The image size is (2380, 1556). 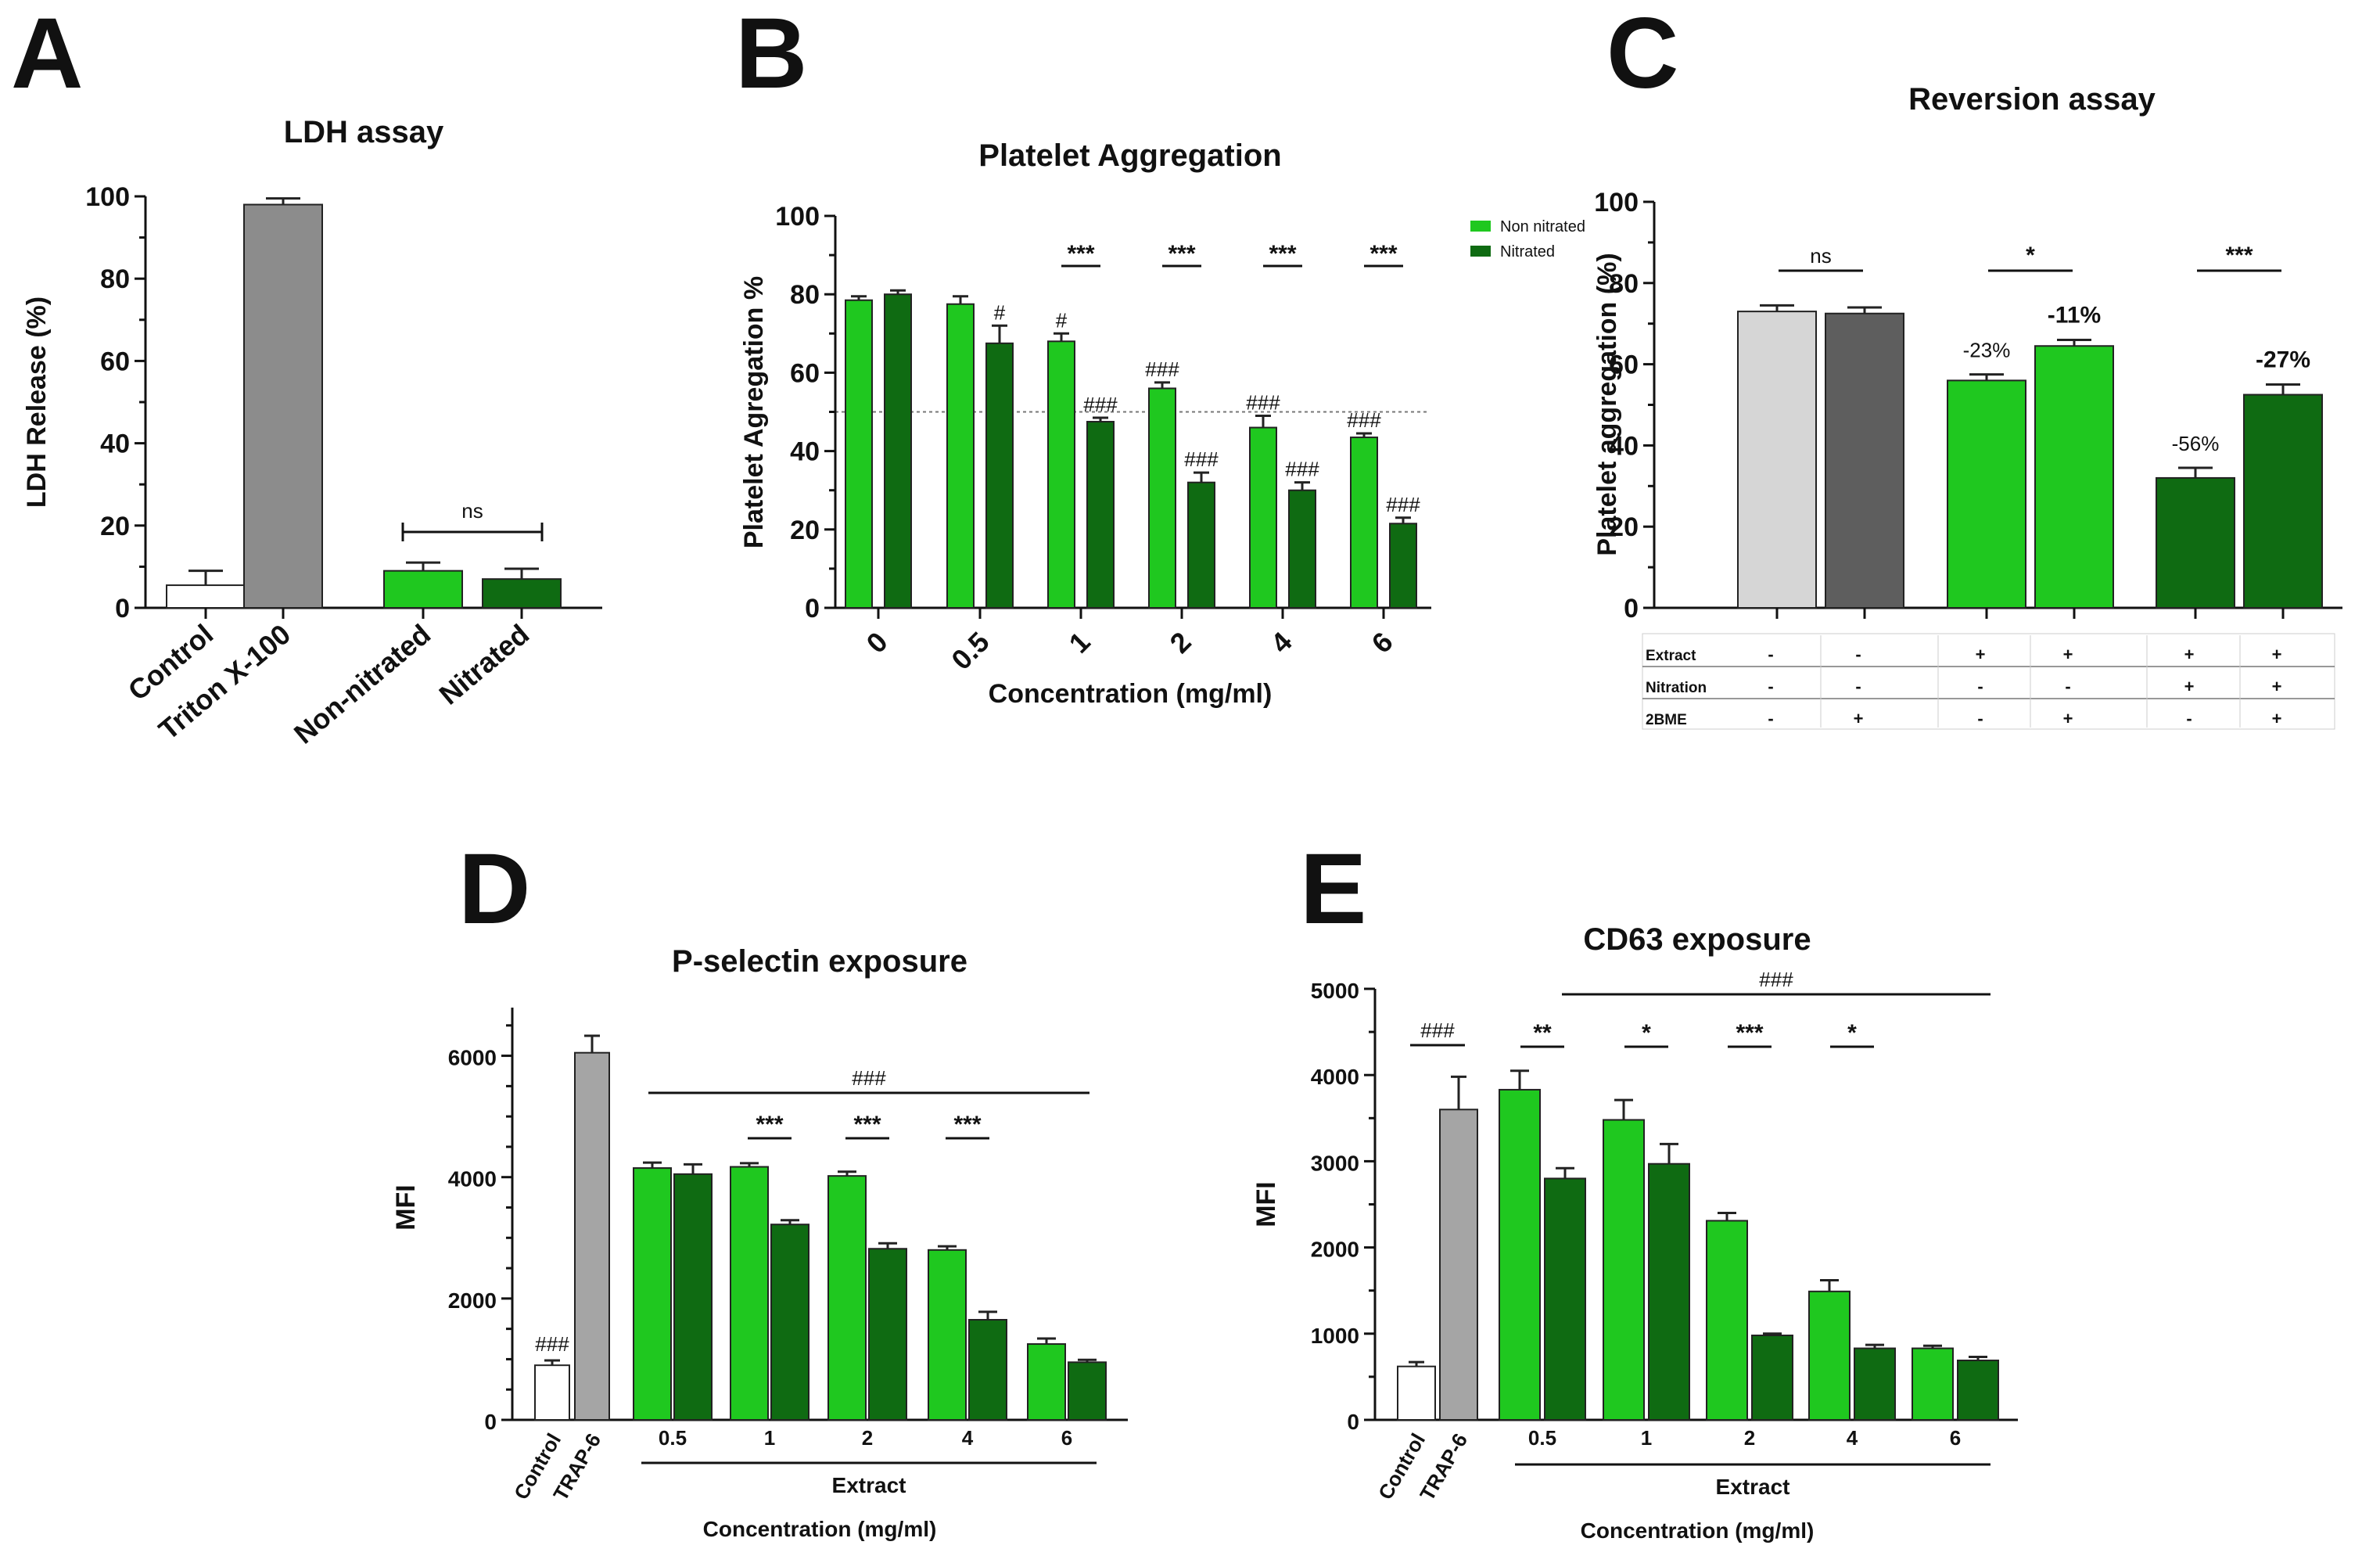 I want to click on condition-row-label-2: 2BME, so click(x=1666, y=720).